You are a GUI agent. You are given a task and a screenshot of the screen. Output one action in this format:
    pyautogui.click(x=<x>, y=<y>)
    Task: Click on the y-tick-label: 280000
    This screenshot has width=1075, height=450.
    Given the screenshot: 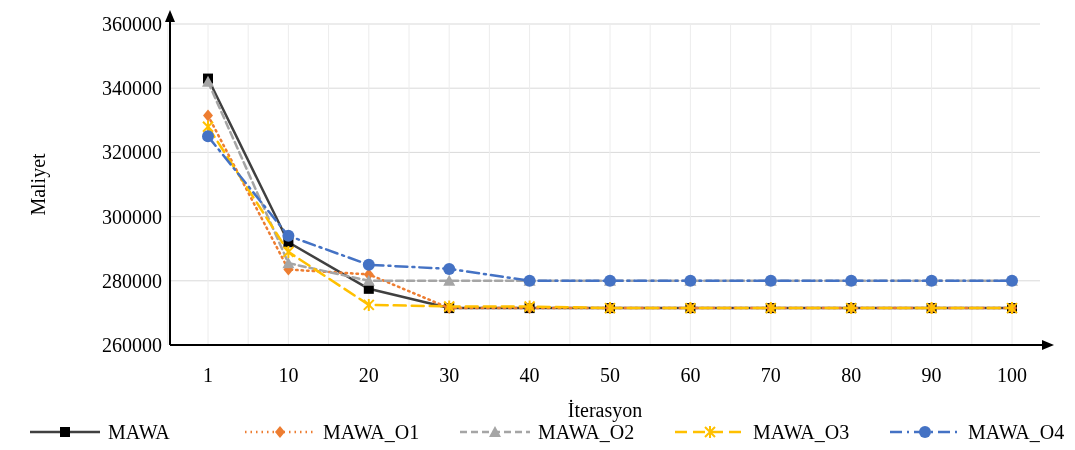 What is the action you would take?
    pyautogui.click(x=132, y=280)
    